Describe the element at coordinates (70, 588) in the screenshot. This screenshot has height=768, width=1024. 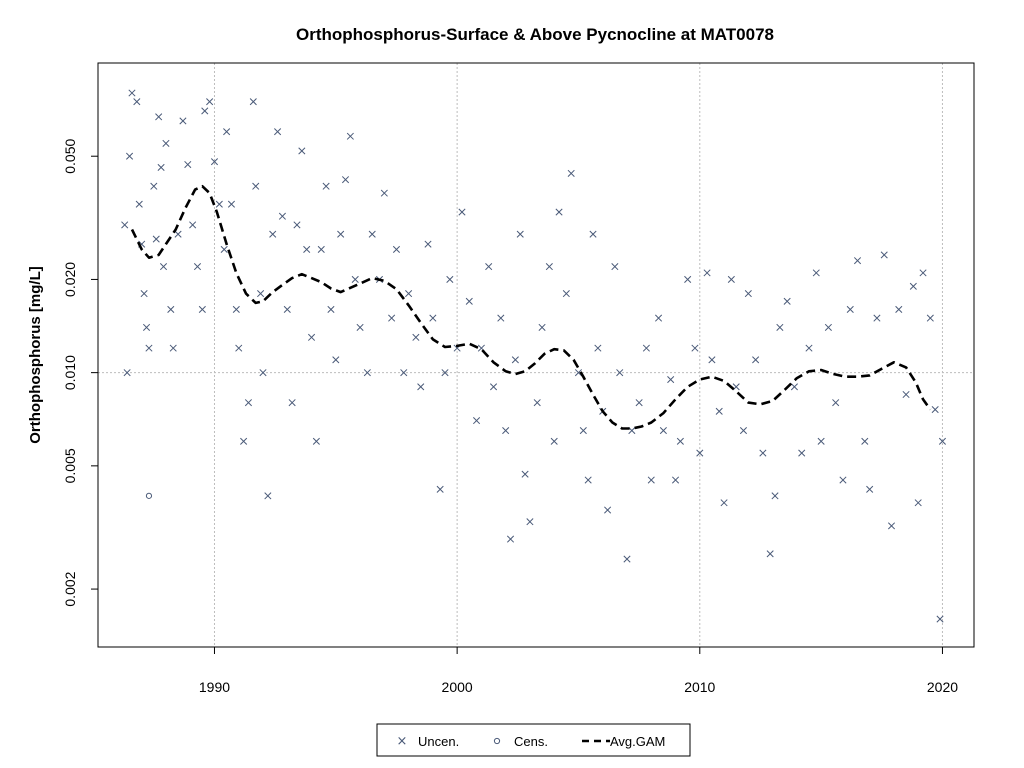
I see `y-tick-label: 0.002` at that location.